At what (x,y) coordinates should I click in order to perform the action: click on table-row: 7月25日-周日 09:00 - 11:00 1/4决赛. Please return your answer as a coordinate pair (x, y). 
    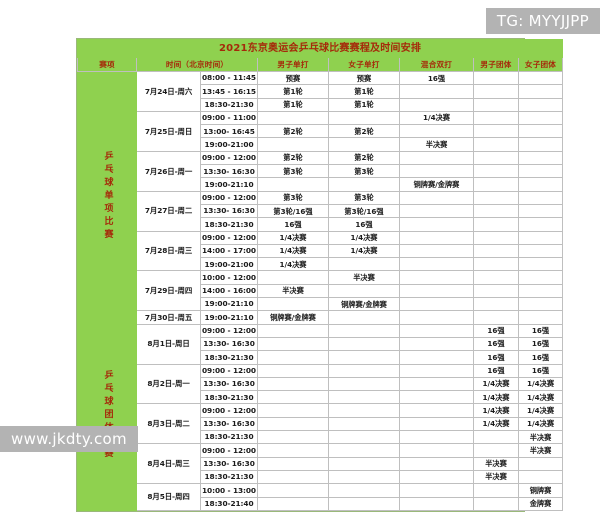
    Looking at the image, I should click on (321, 131).